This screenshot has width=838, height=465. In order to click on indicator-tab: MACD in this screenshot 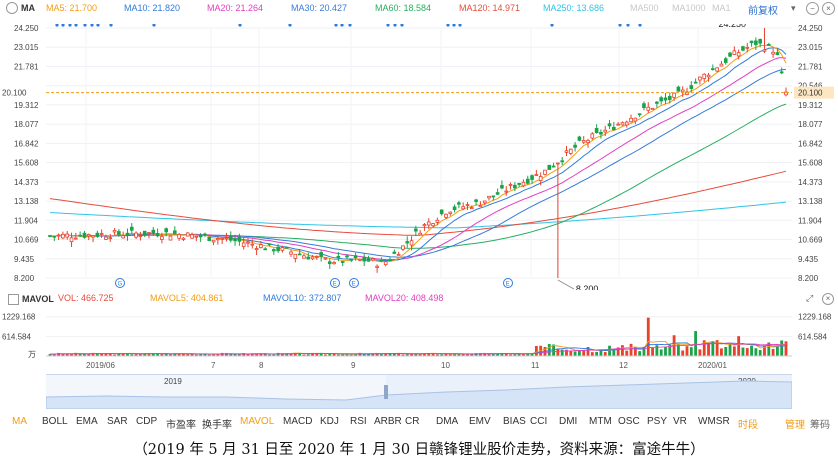, I will do `click(298, 421)`.